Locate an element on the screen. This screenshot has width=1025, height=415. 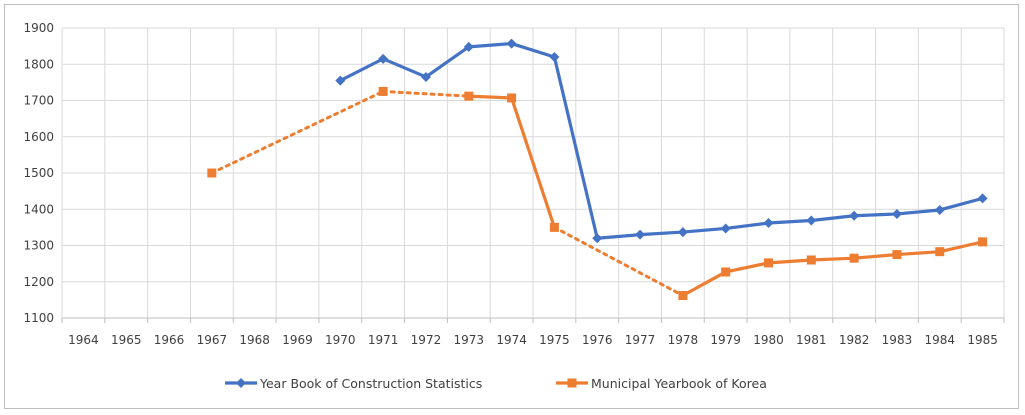
y-tick-label: 1500 is located at coordinates (38, 173).